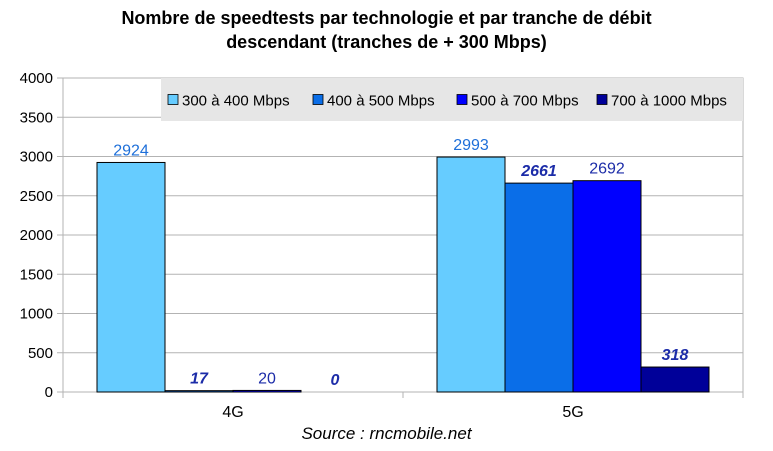  I want to click on source-note: Source : rncmobile.net, so click(386, 433).